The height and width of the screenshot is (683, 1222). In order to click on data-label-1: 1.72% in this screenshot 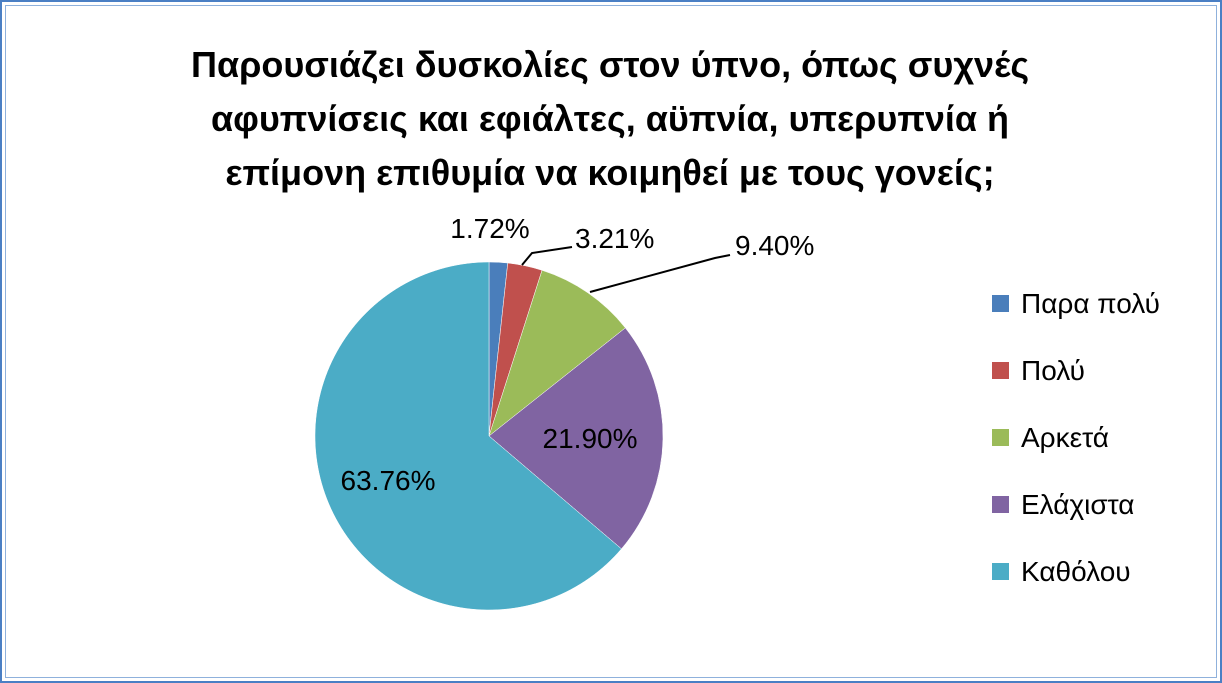, I will do `click(489, 228)`.